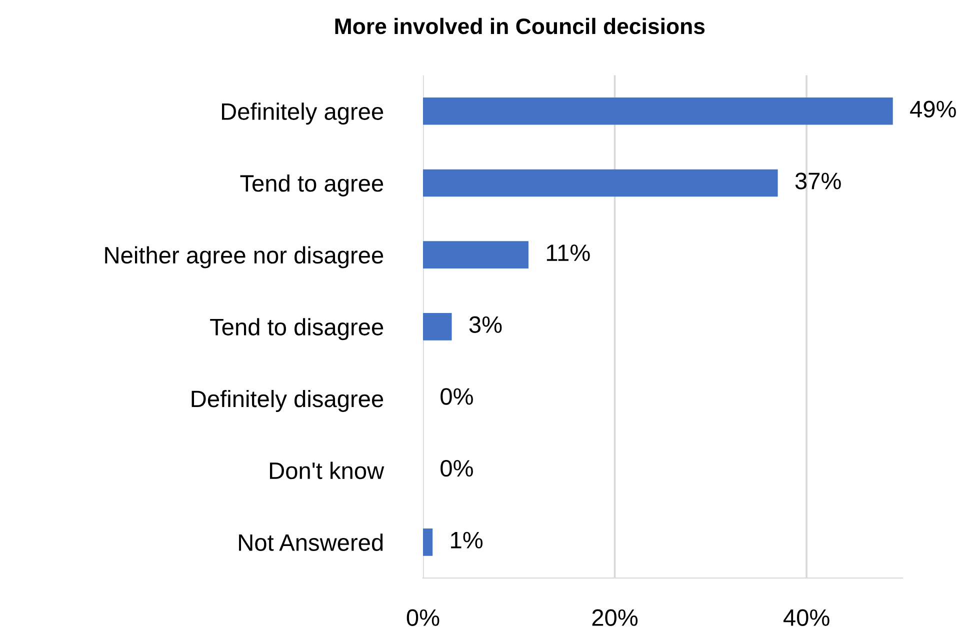 The width and height of the screenshot is (957, 627). Describe the element at coordinates (327, 471) in the screenshot. I see `y-tick-label: Don't know` at that location.